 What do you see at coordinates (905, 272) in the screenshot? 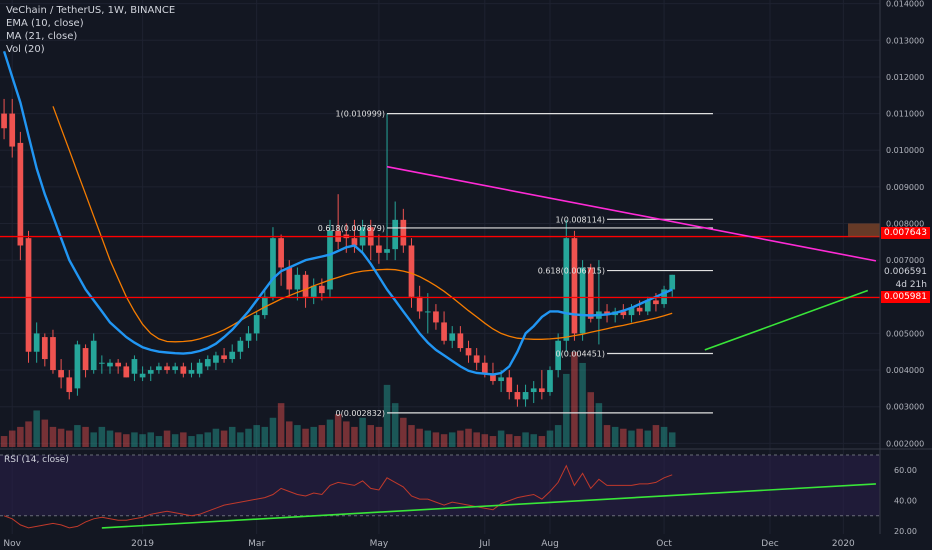
I see `current-price-tag: 0.006591` at bounding box center [905, 272].